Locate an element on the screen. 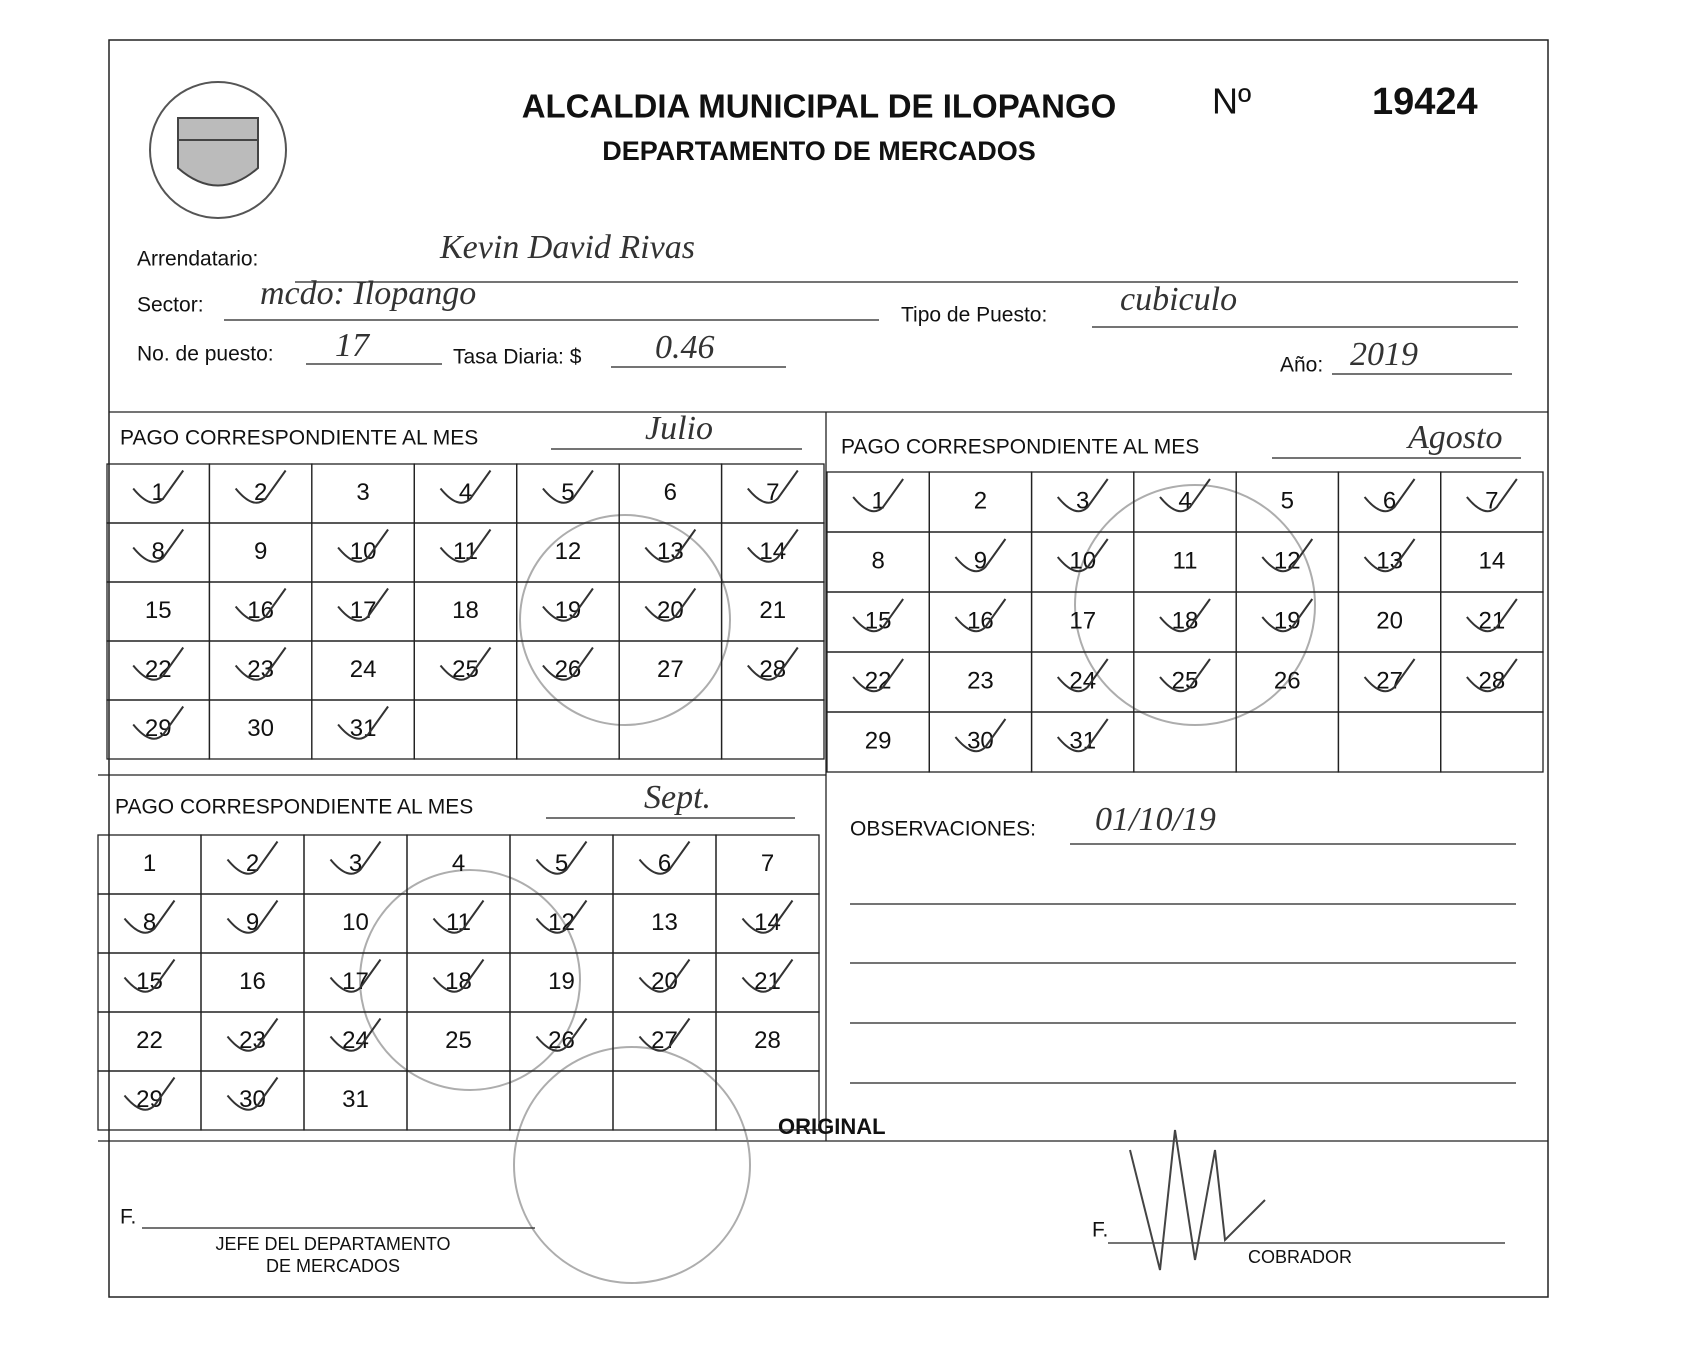 The image size is (1693, 1367). day-number: 23 is located at coordinates (980, 680).